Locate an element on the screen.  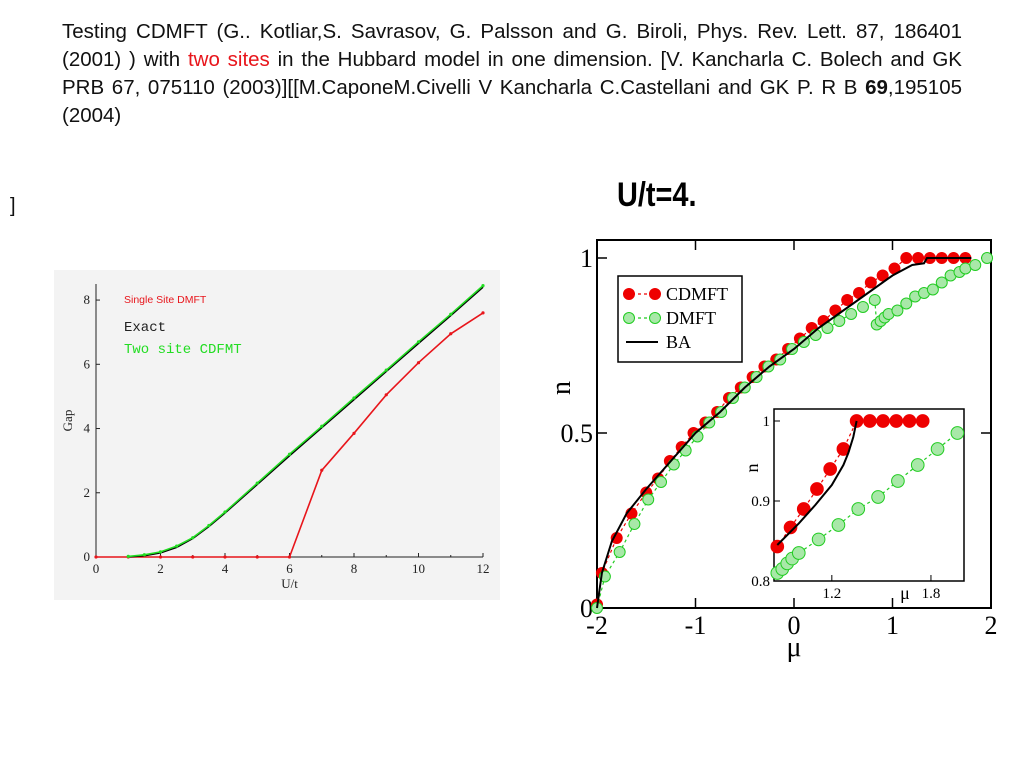
x-axis-label: μ is located at coordinates (793, 647).